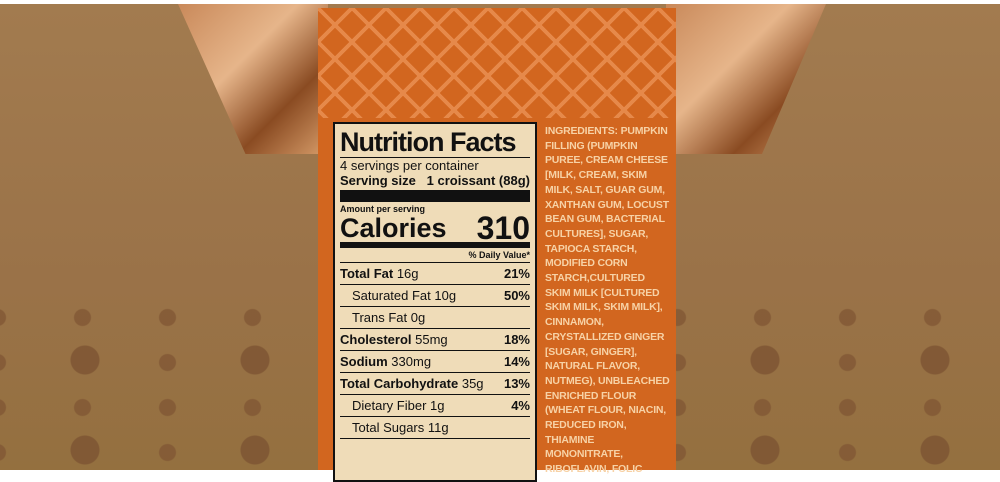  I want to click on nutrient-row: Total Sugars 11g, so click(435, 428).